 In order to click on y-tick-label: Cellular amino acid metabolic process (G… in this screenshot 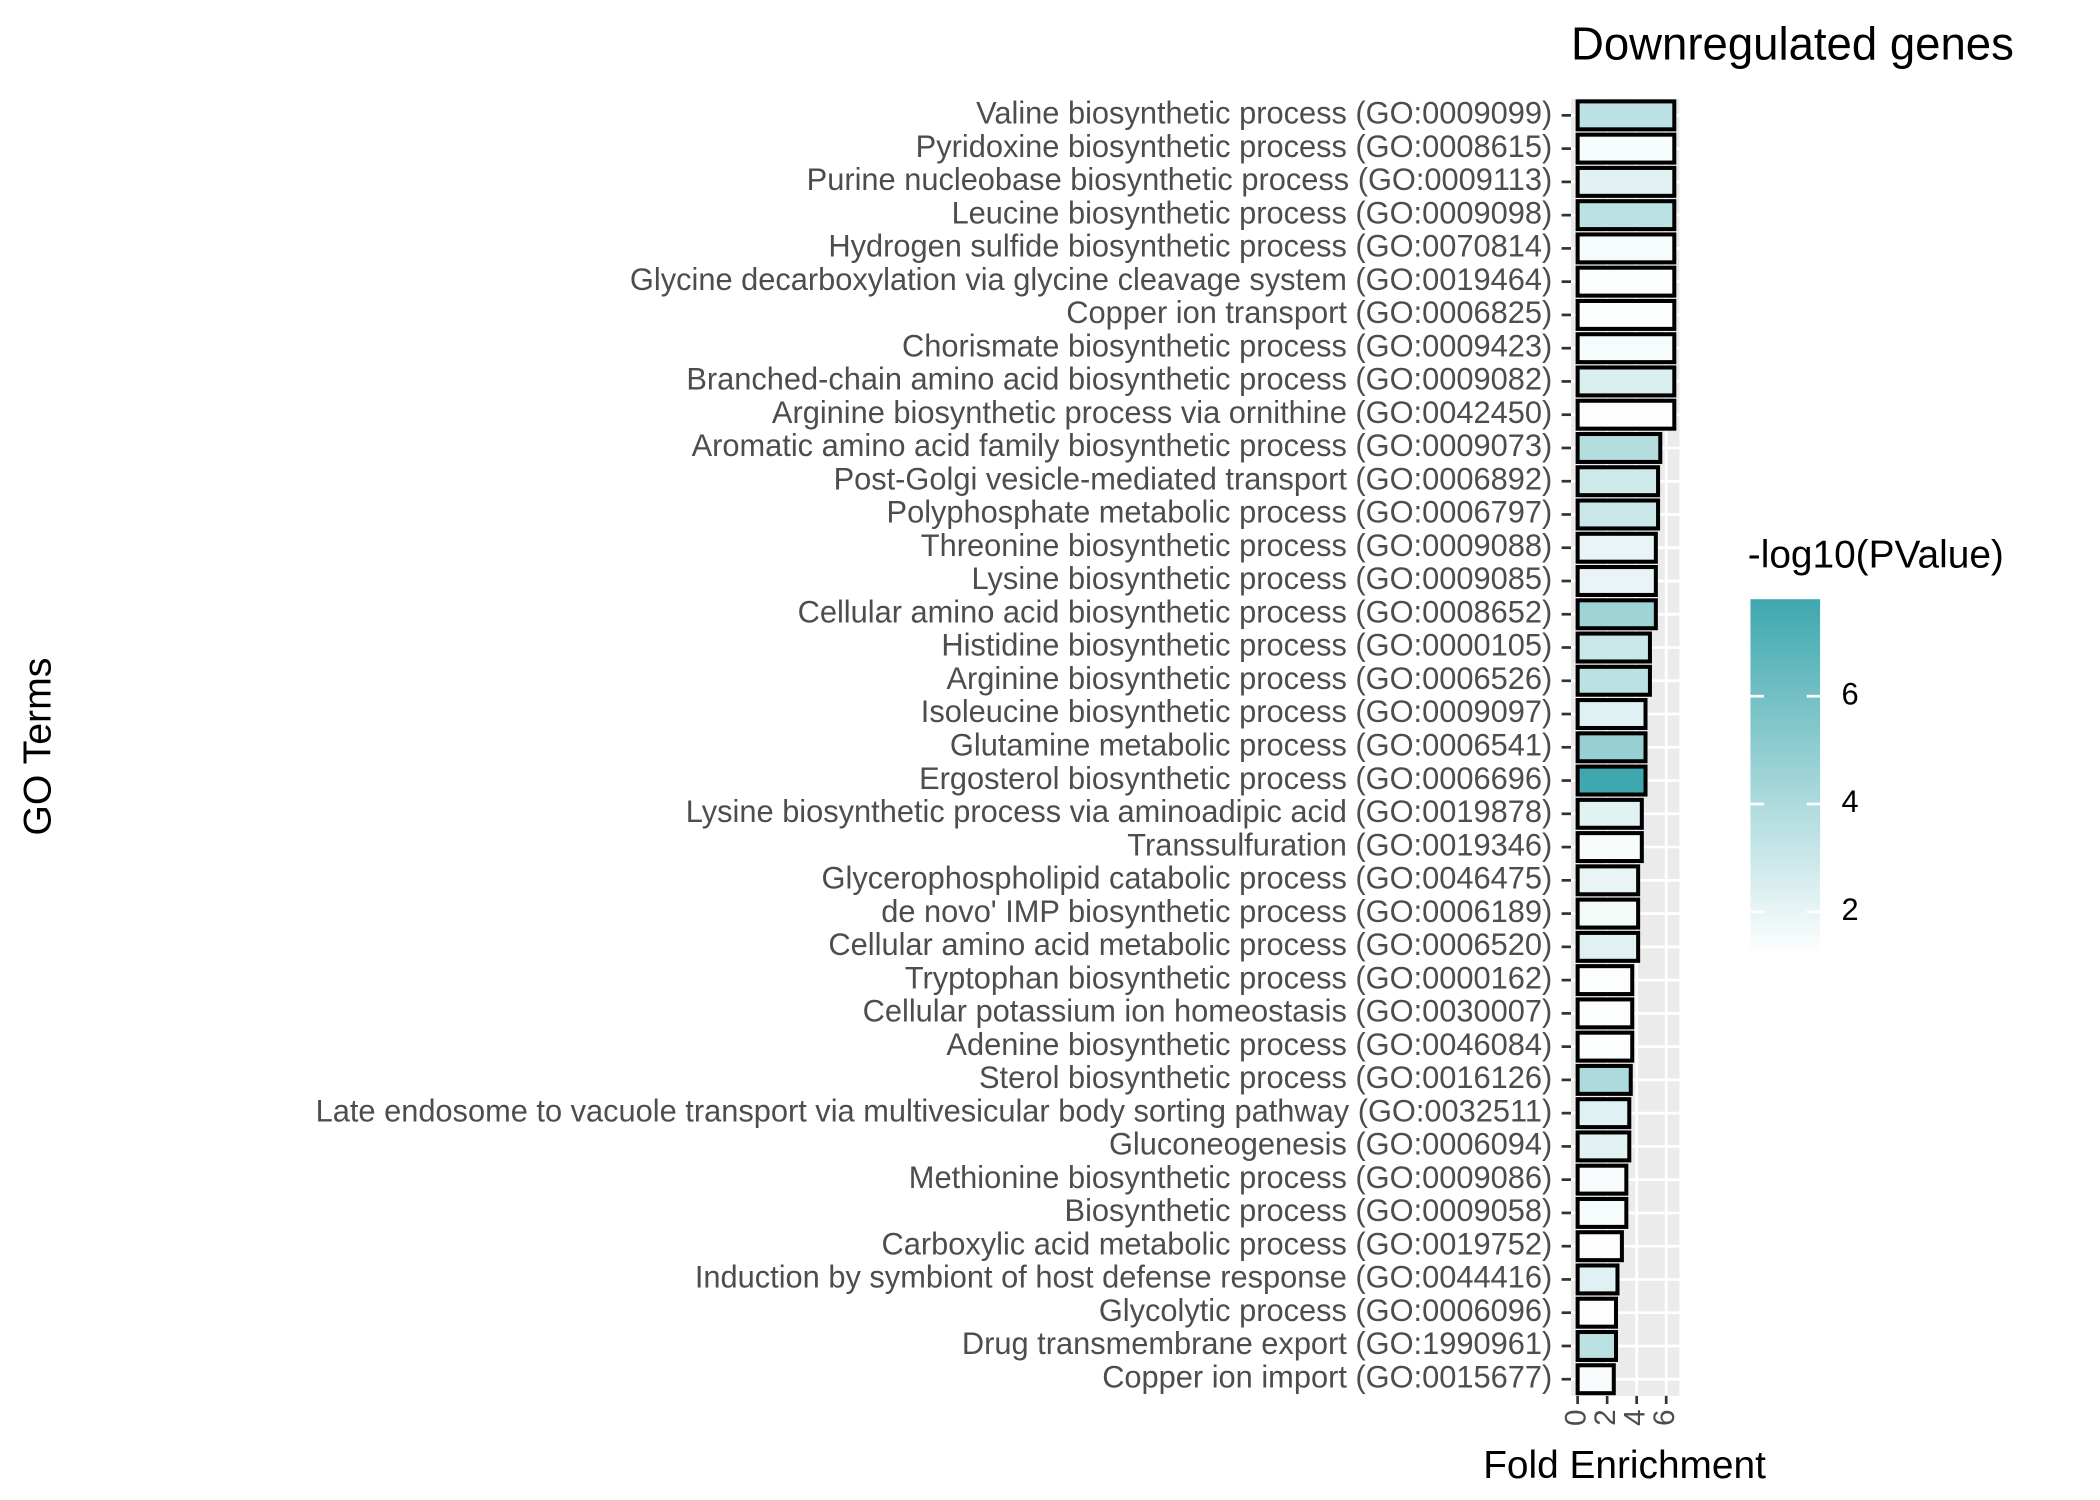, I will do `click(1190, 944)`.